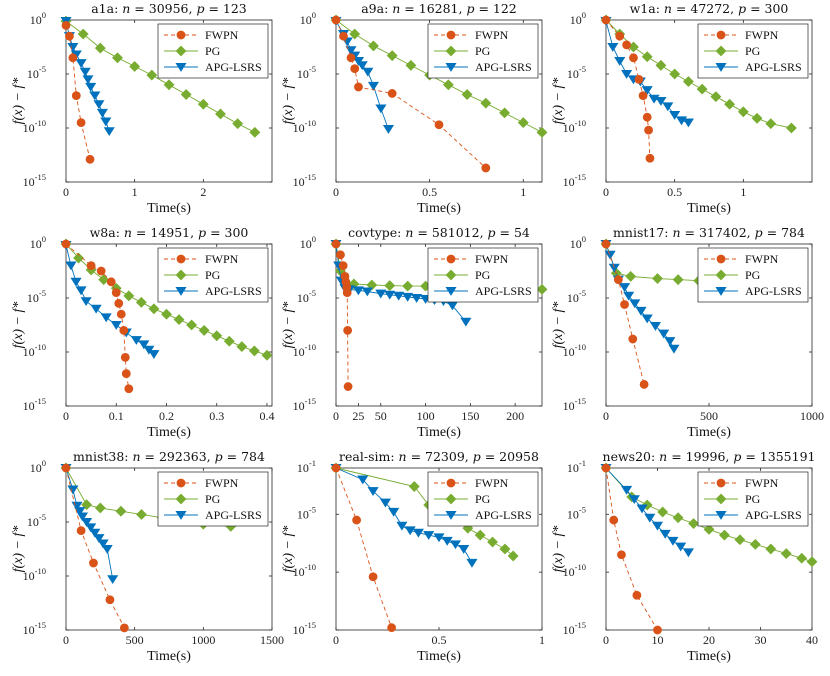  I want to click on x-tick-label: 30, so click(761, 640).